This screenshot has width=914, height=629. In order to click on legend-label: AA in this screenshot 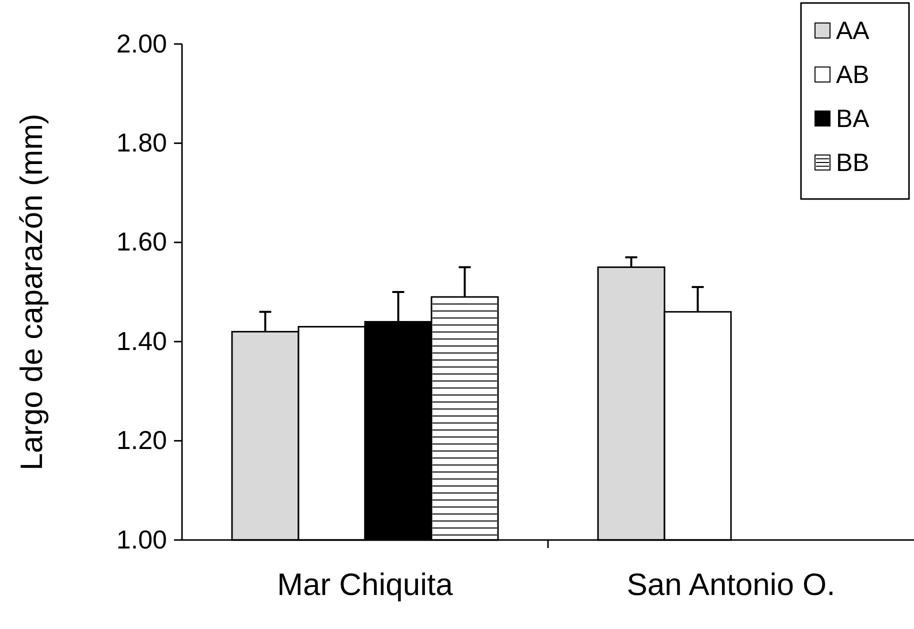, I will do `click(853, 31)`.